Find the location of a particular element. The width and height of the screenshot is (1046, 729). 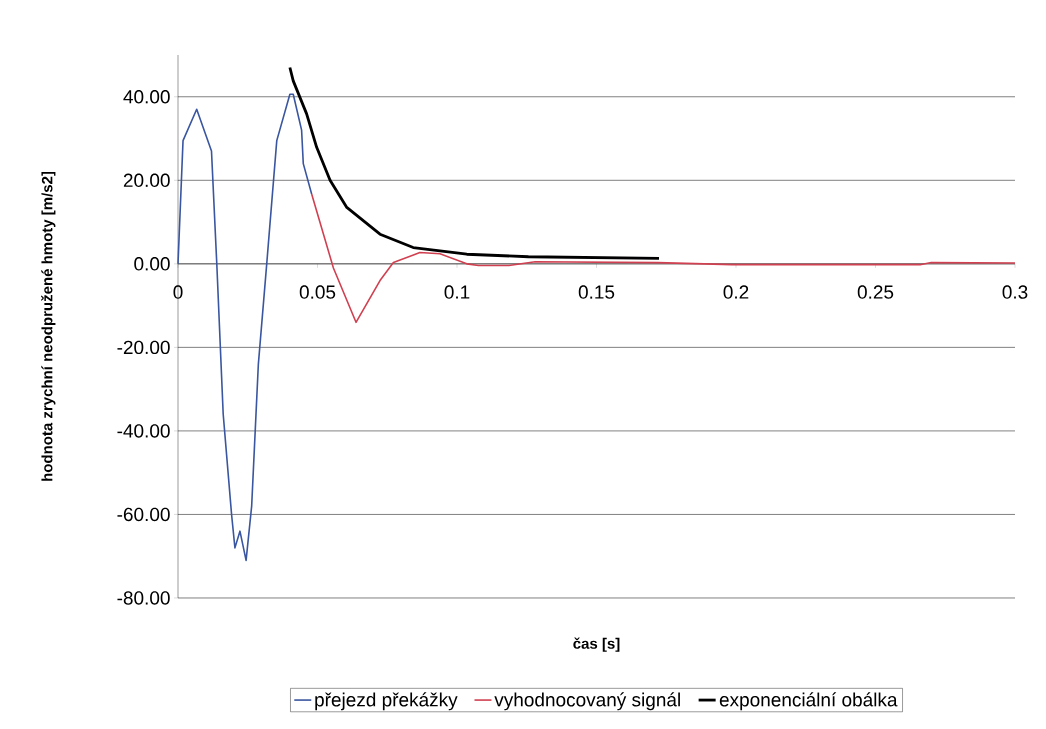

y-tick-label: -20.00 is located at coordinates (143, 347).